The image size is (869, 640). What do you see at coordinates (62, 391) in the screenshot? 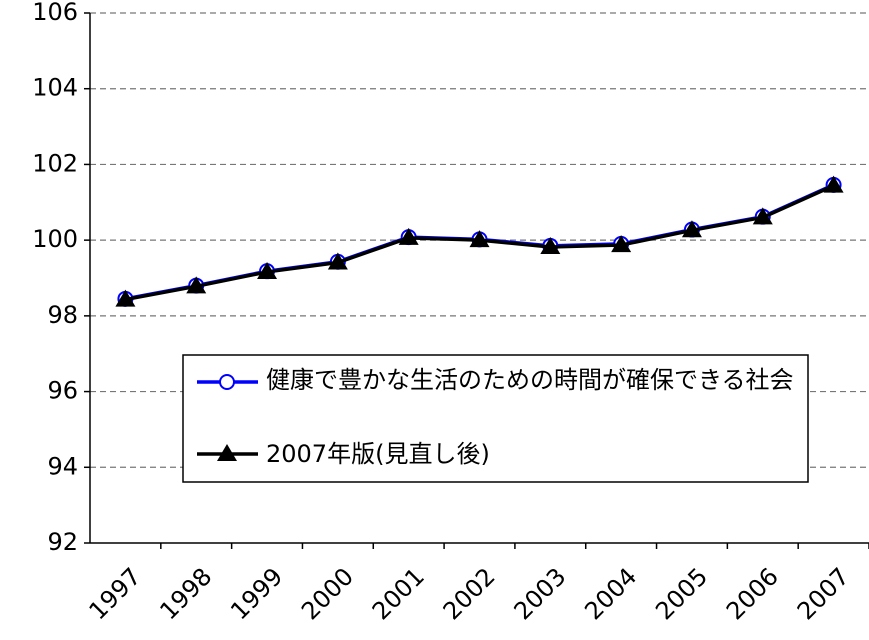
I see `y-tick-label: 96` at bounding box center [62, 391].